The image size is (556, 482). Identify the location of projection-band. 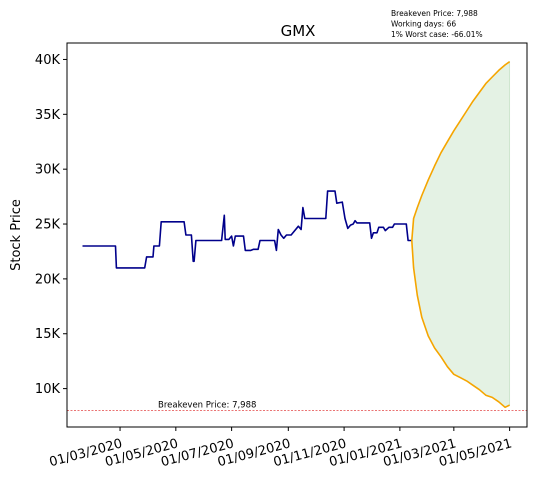
(461, 234).